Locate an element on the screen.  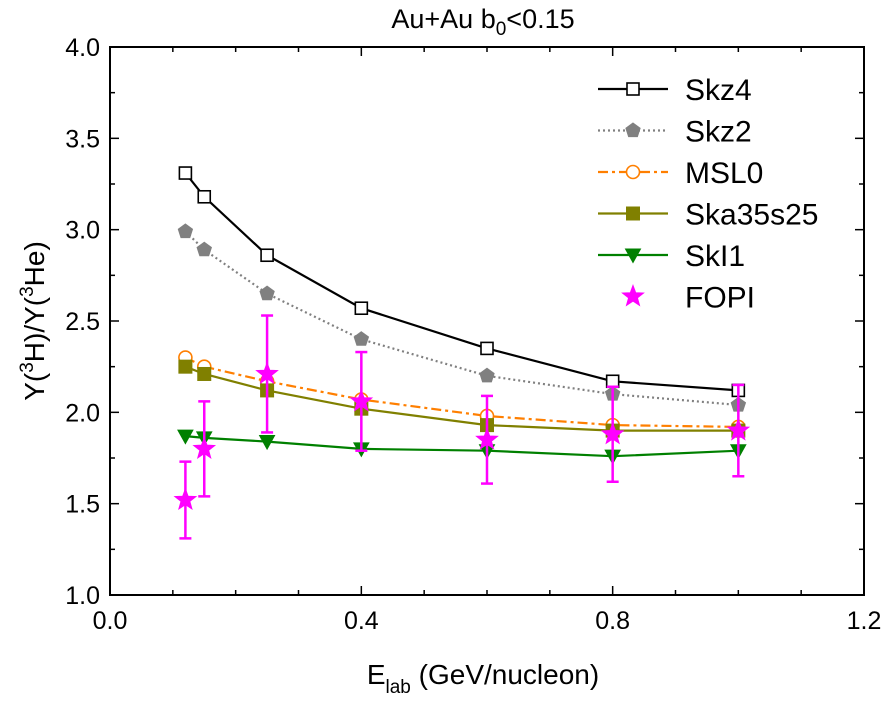
legend-label: MSL0 is located at coordinates (724, 173).